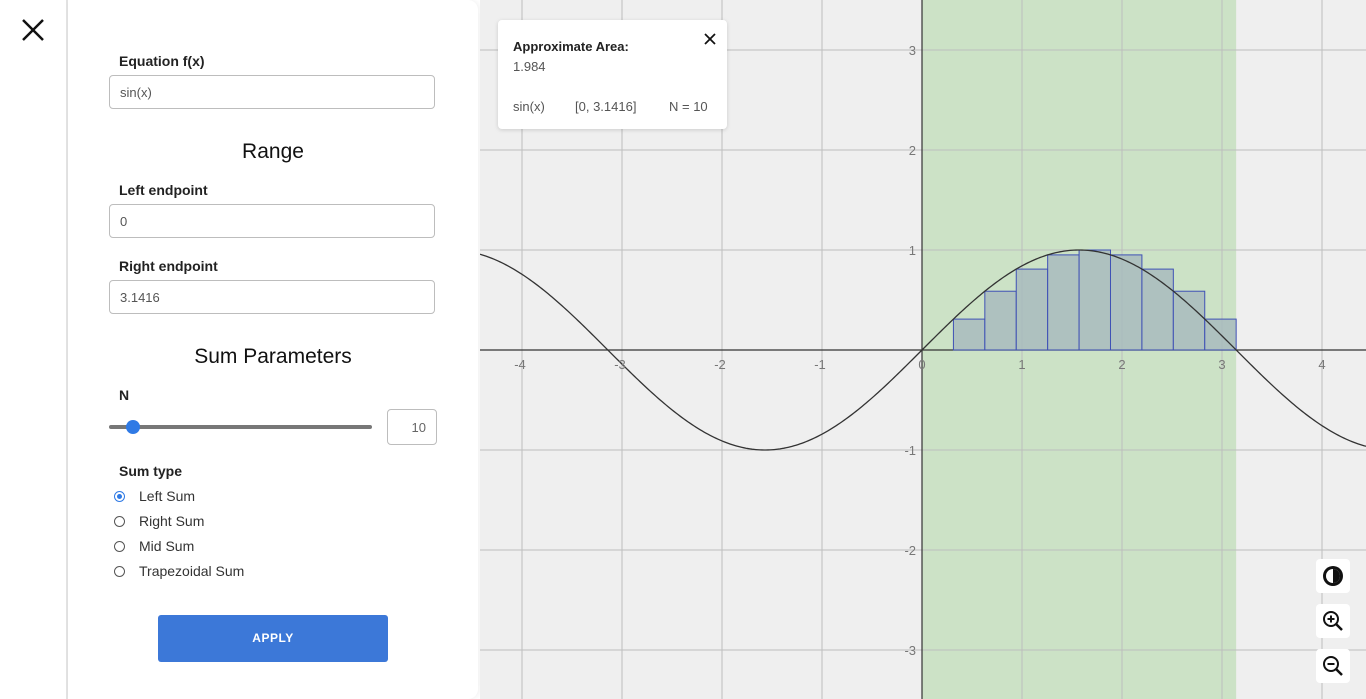  What do you see at coordinates (192, 571) in the screenshot?
I see `radio-label: Trapezoidal Sum` at bounding box center [192, 571].